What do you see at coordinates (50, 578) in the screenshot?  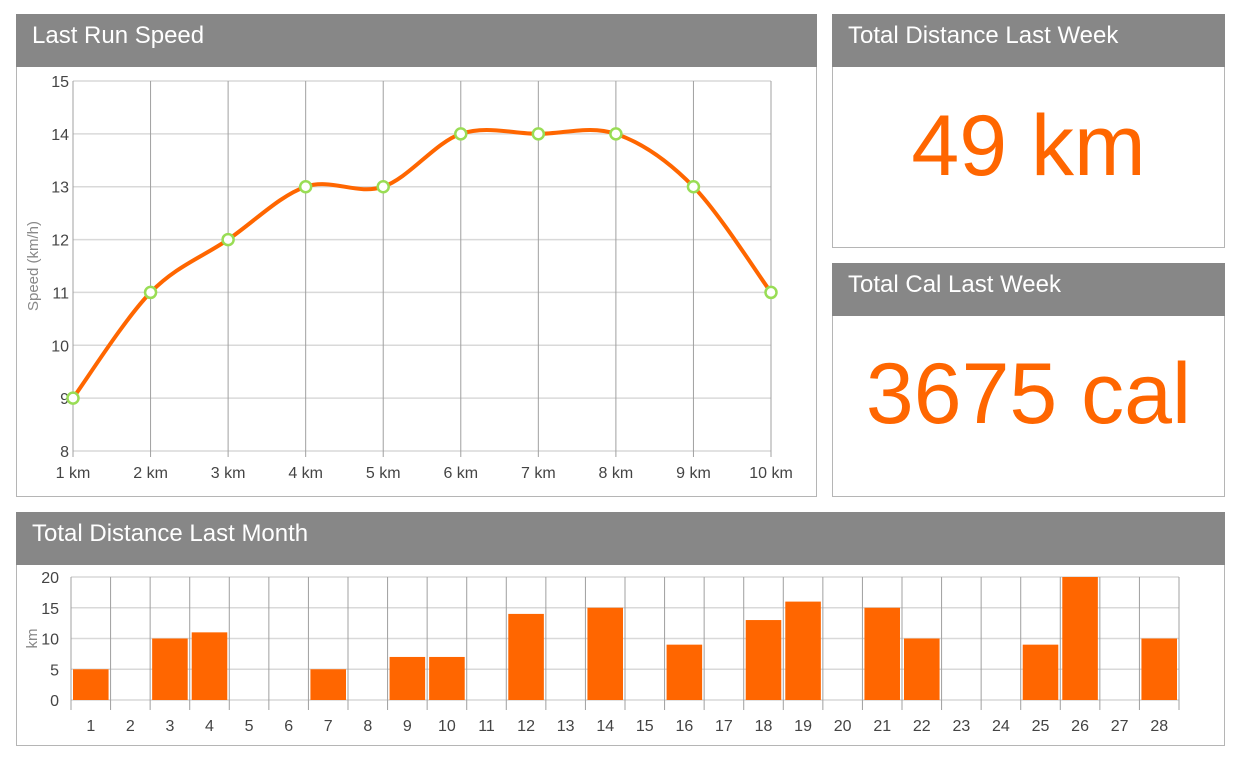 I see `y-tick-label: 20` at bounding box center [50, 578].